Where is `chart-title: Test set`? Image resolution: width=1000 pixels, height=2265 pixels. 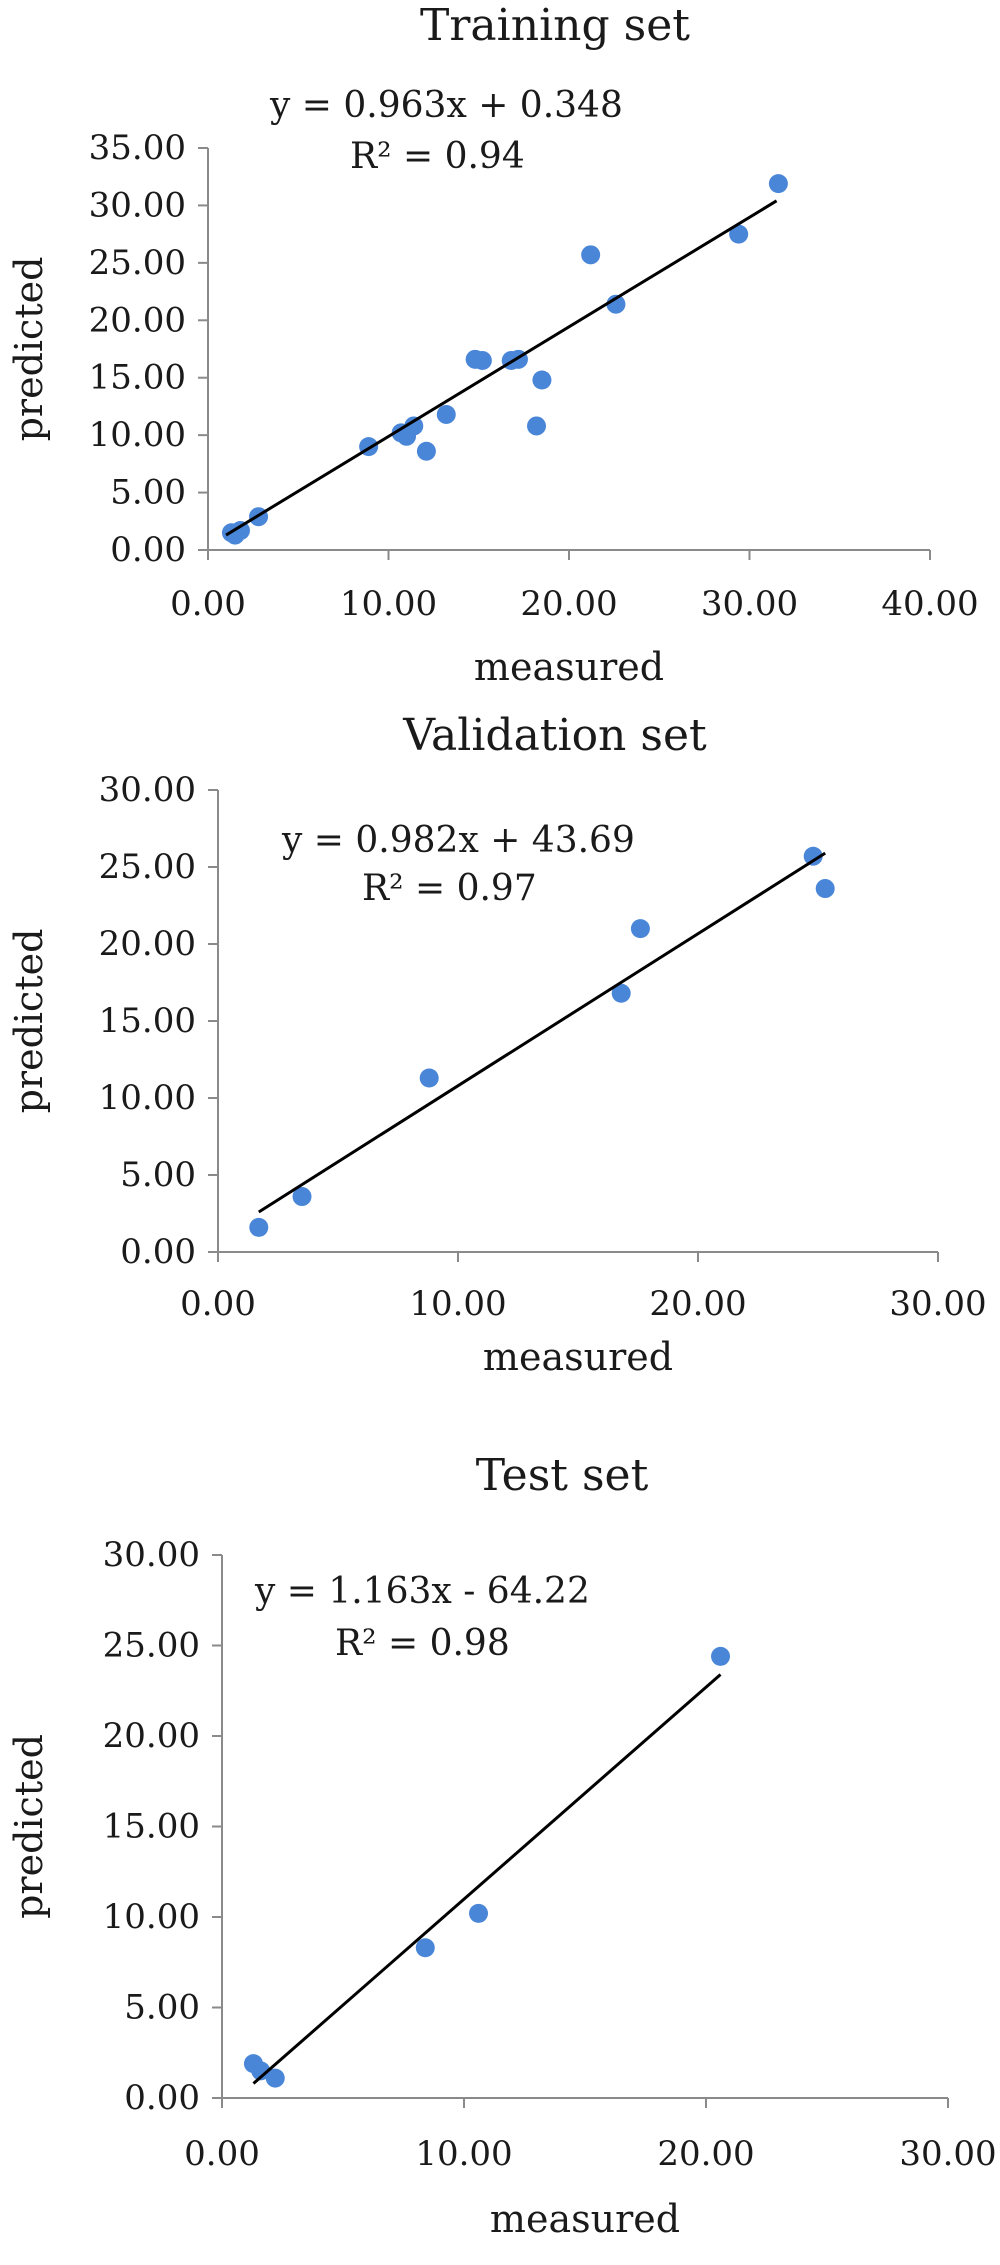
chart-title: Test set is located at coordinates (562, 1475).